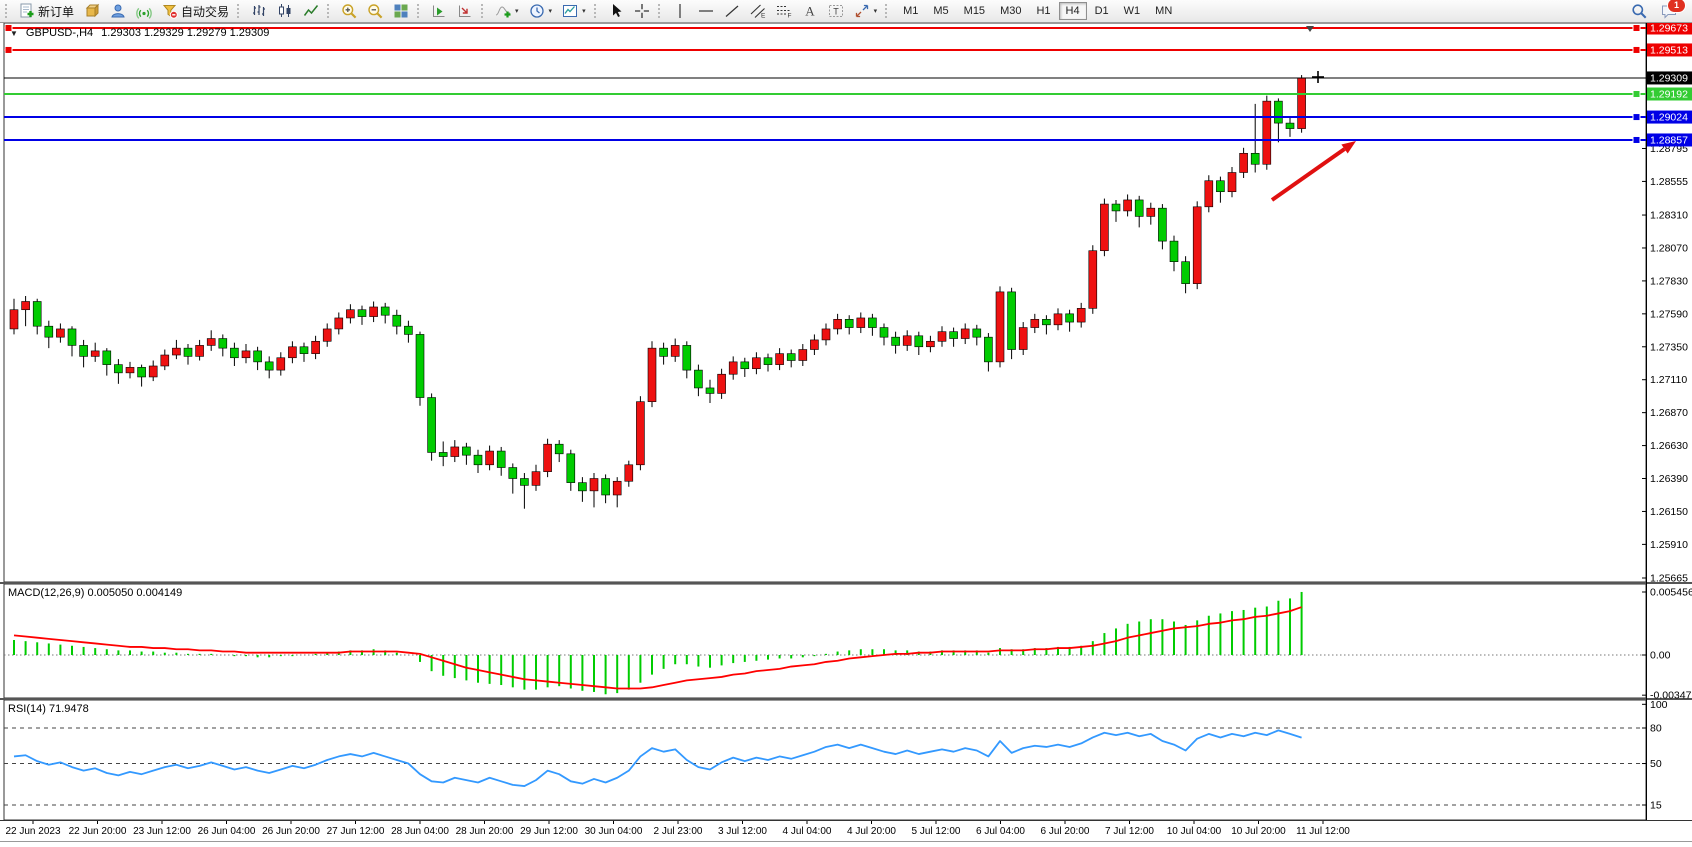  Describe the element at coordinates (439, 11) in the screenshot. I see `chart-shift-button` at that location.